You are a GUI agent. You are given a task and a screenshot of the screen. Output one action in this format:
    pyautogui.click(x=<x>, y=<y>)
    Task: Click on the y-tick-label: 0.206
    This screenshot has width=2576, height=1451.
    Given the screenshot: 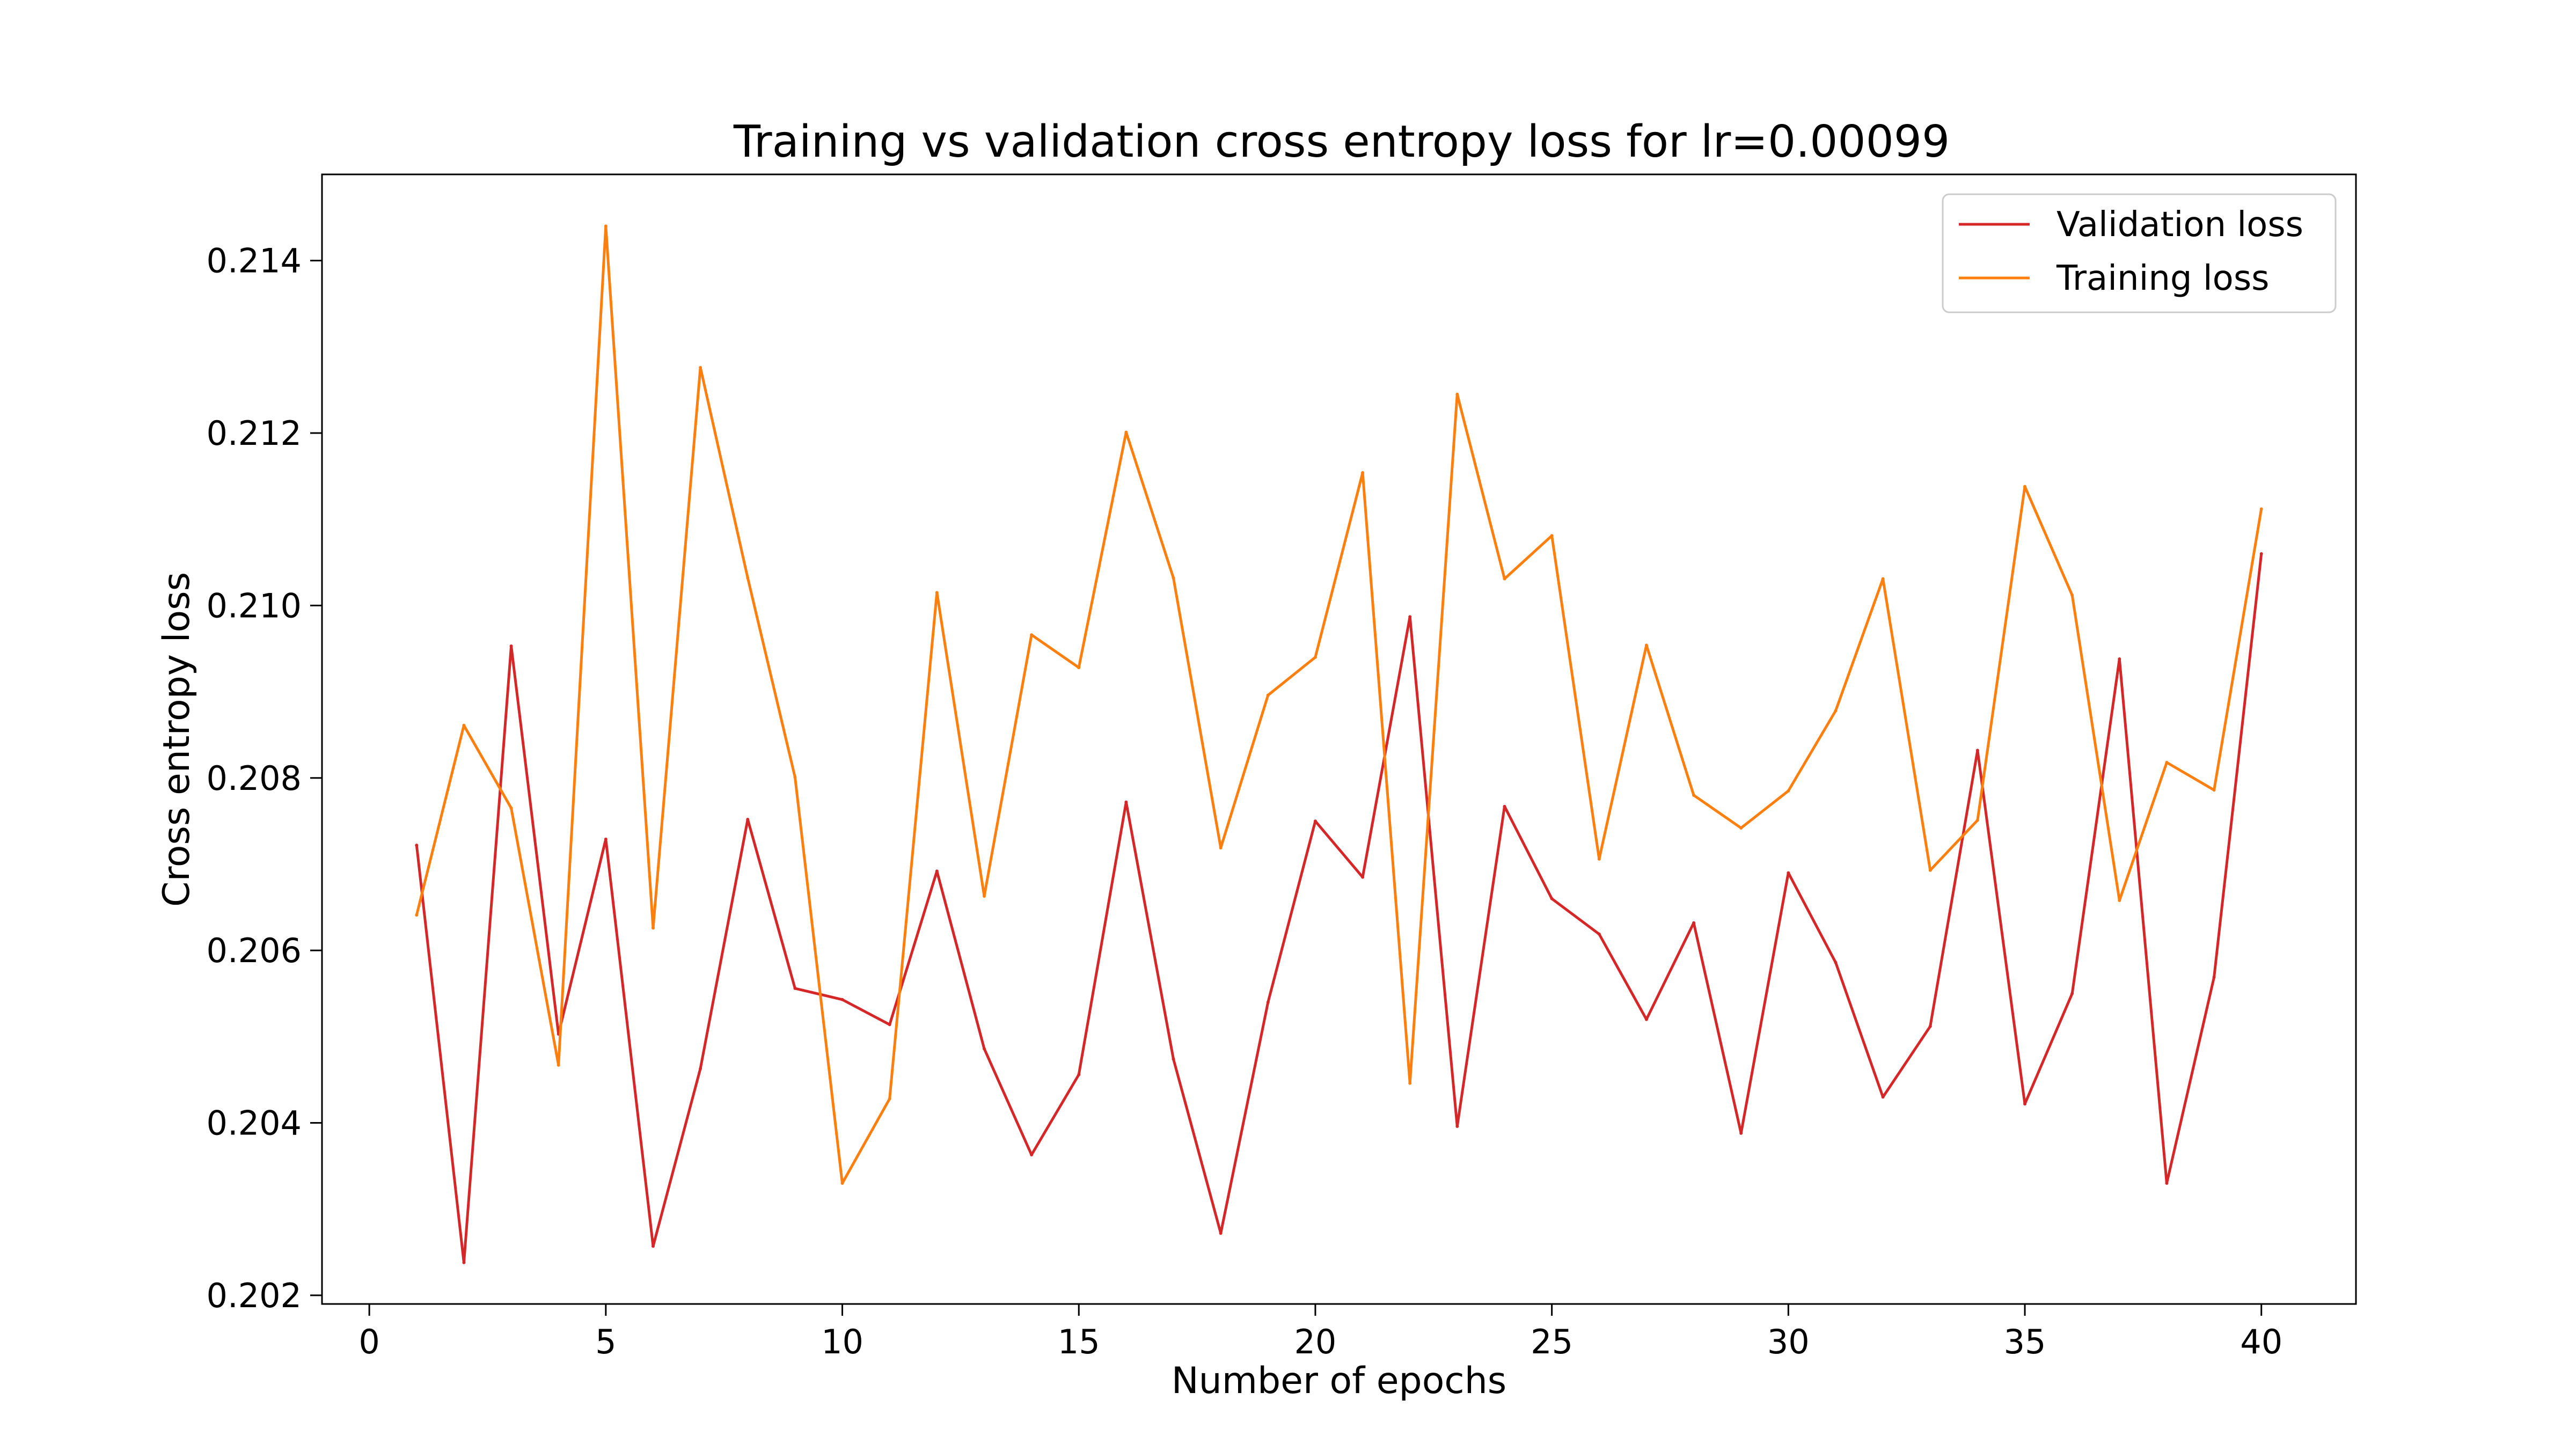 What is the action you would take?
    pyautogui.click(x=254, y=950)
    